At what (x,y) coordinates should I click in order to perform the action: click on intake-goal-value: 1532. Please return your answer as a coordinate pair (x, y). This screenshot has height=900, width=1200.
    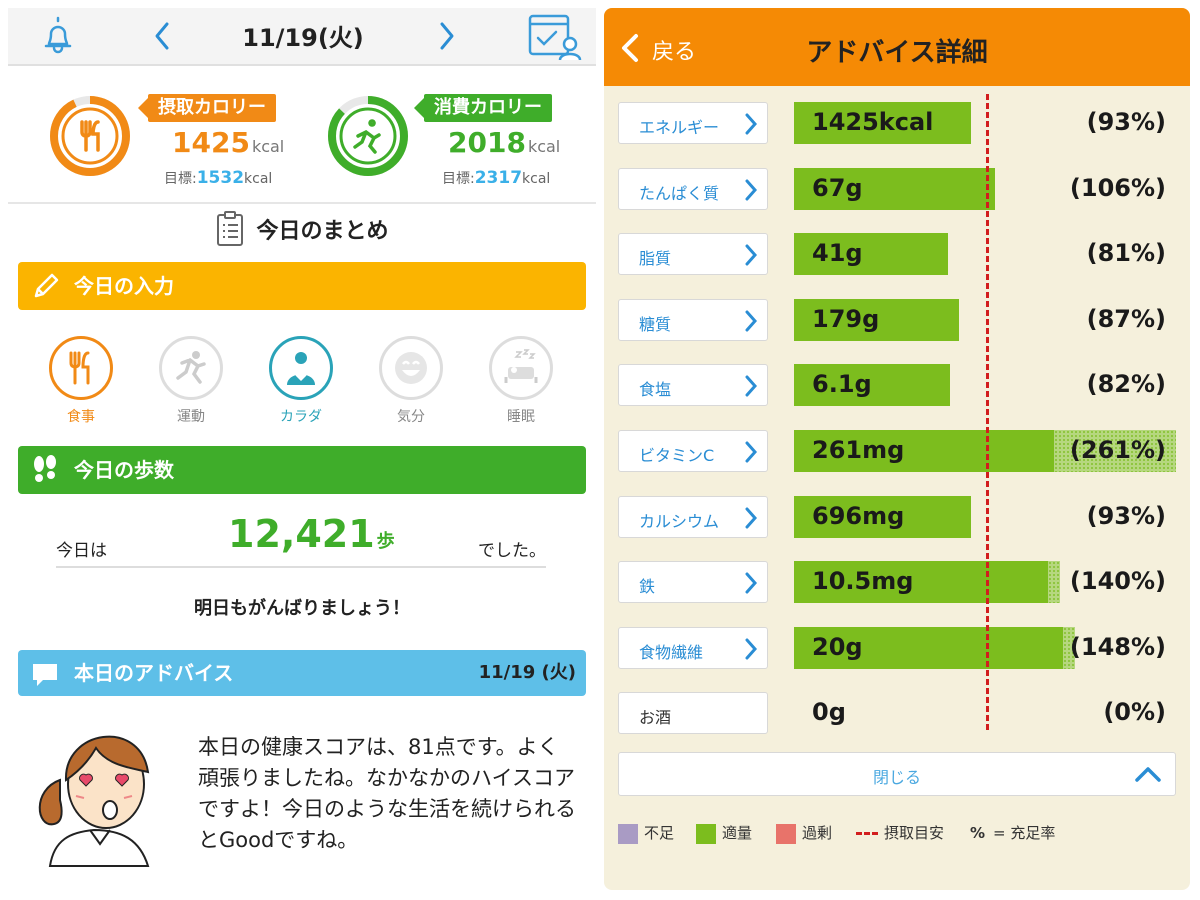
    Looking at the image, I should click on (220, 178).